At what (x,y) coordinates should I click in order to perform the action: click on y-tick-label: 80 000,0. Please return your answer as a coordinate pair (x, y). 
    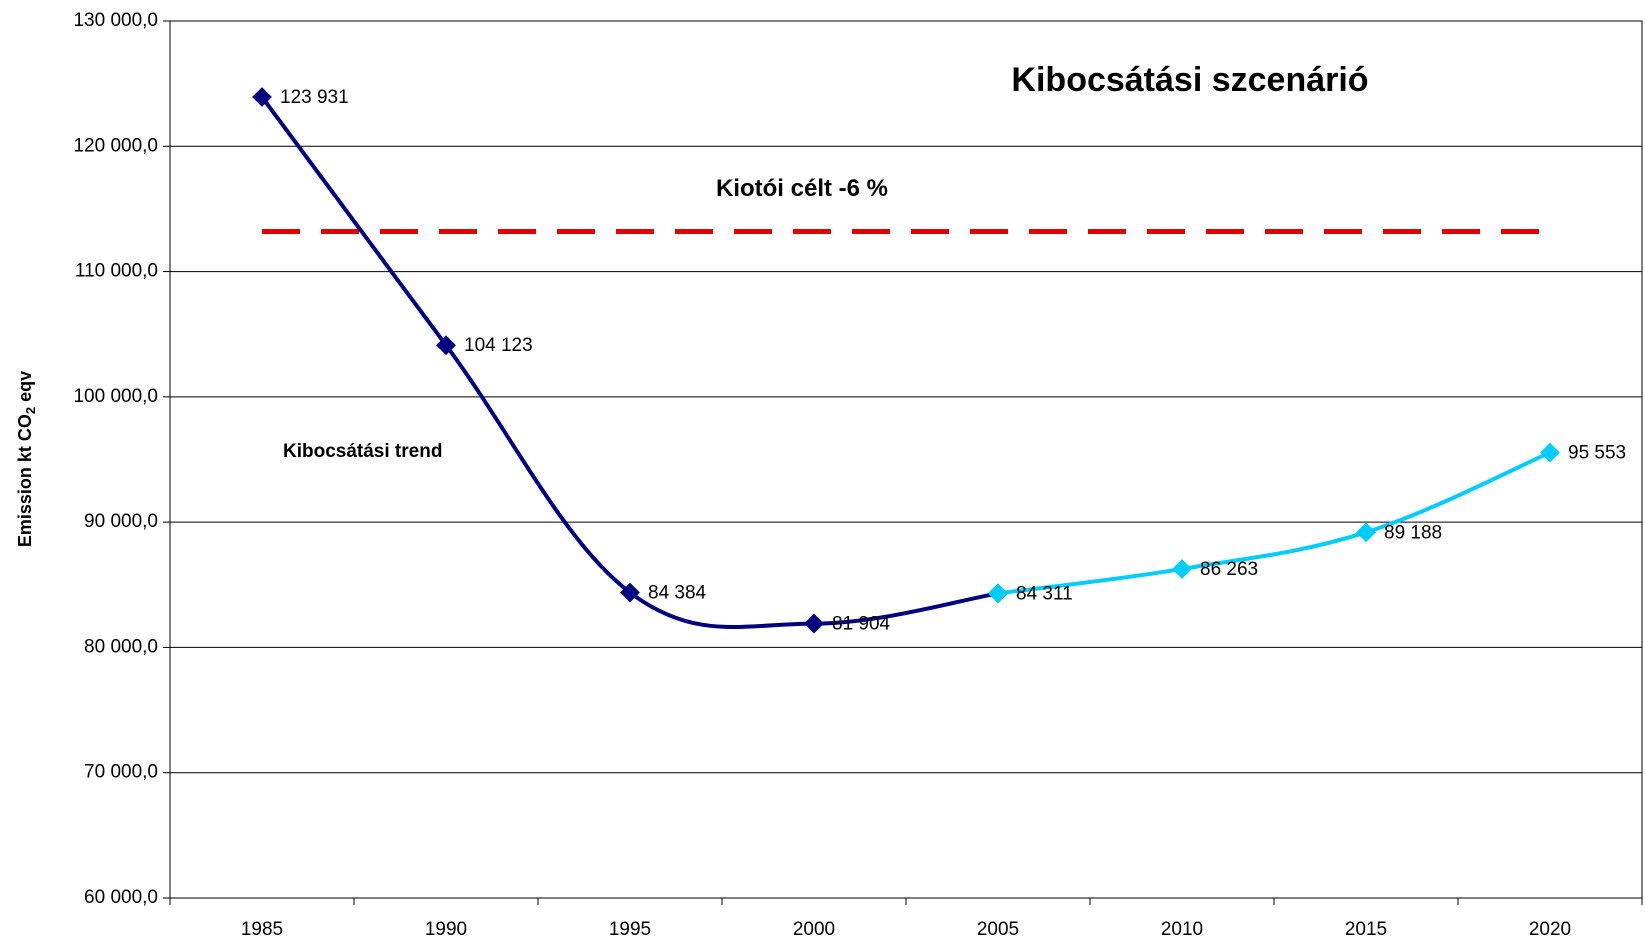
    Looking at the image, I should click on (121, 646).